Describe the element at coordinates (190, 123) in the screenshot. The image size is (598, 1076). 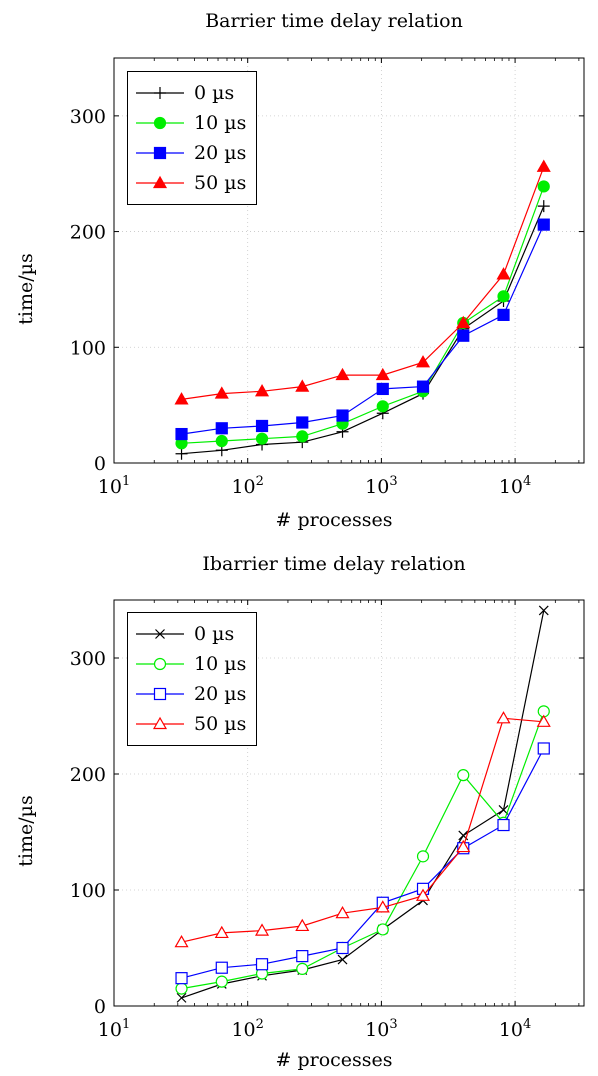
I see `barrier-legend-item: 10 µs` at that location.